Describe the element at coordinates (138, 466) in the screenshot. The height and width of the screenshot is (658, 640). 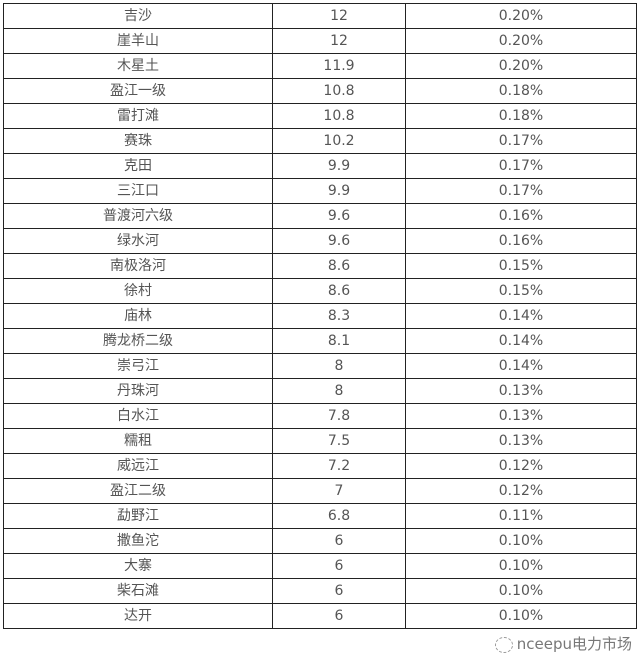
I see `cell-name: 威远江` at that location.